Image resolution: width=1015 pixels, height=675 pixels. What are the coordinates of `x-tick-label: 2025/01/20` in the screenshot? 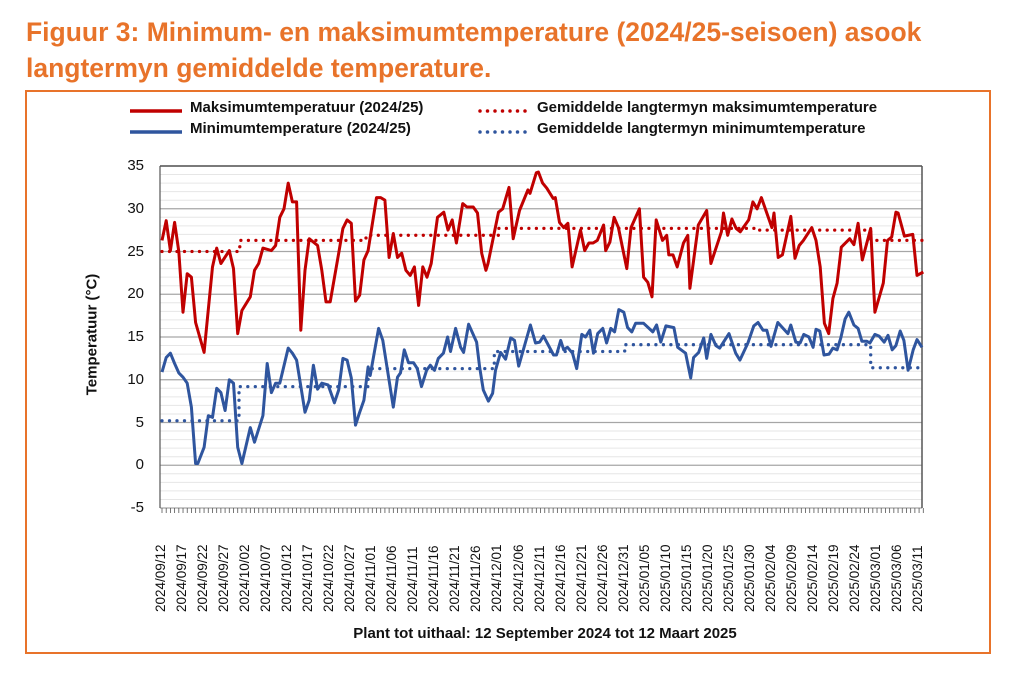 It's located at (707, 578).